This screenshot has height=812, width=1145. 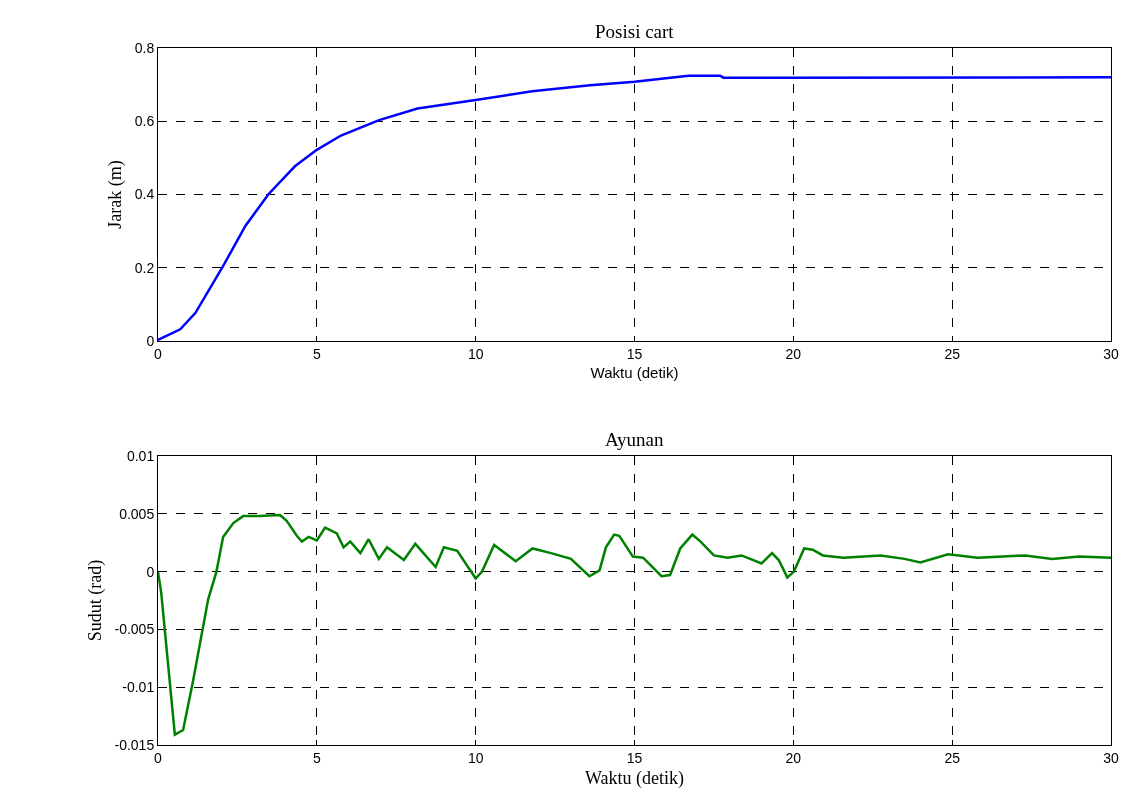 I want to click on chart-title: Ayunan, so click(x=634, y=439).